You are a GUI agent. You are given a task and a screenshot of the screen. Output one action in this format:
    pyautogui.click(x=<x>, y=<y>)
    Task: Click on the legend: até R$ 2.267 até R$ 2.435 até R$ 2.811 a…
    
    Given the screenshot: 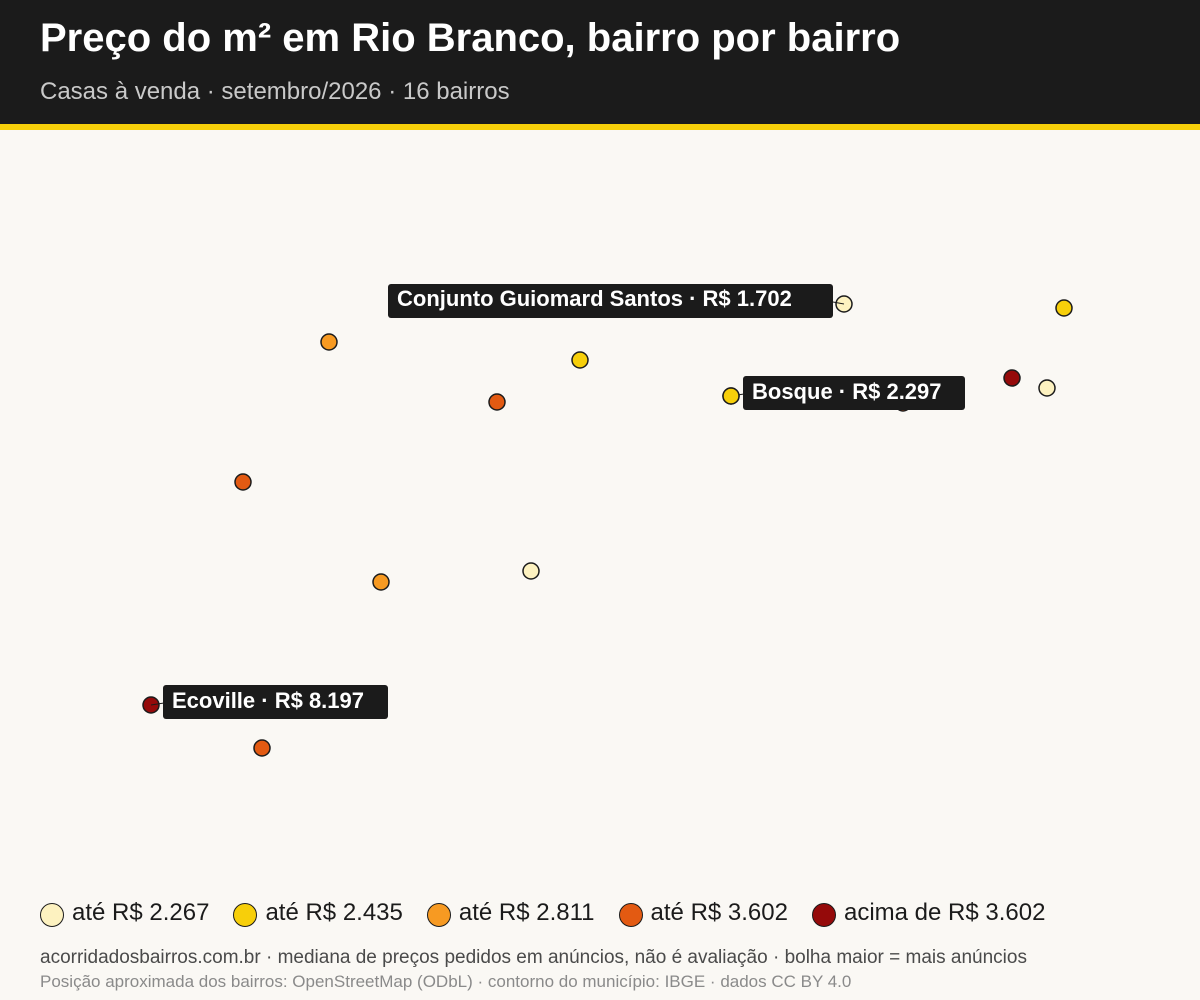 What is the action you would take?
    pyautogui.click(x=554, y=913)
    